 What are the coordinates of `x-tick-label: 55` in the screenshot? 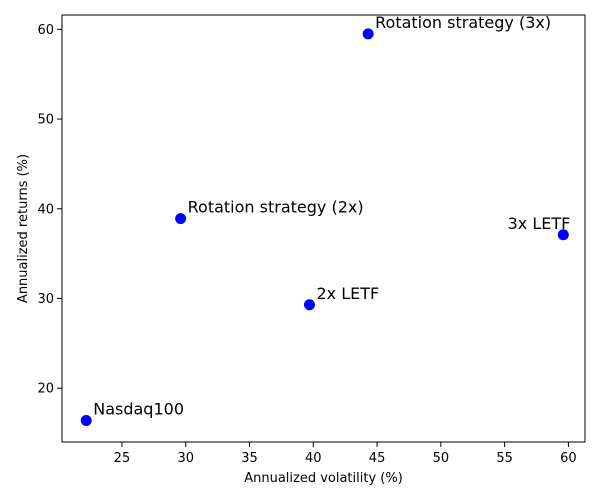 It's located at (504, 458).